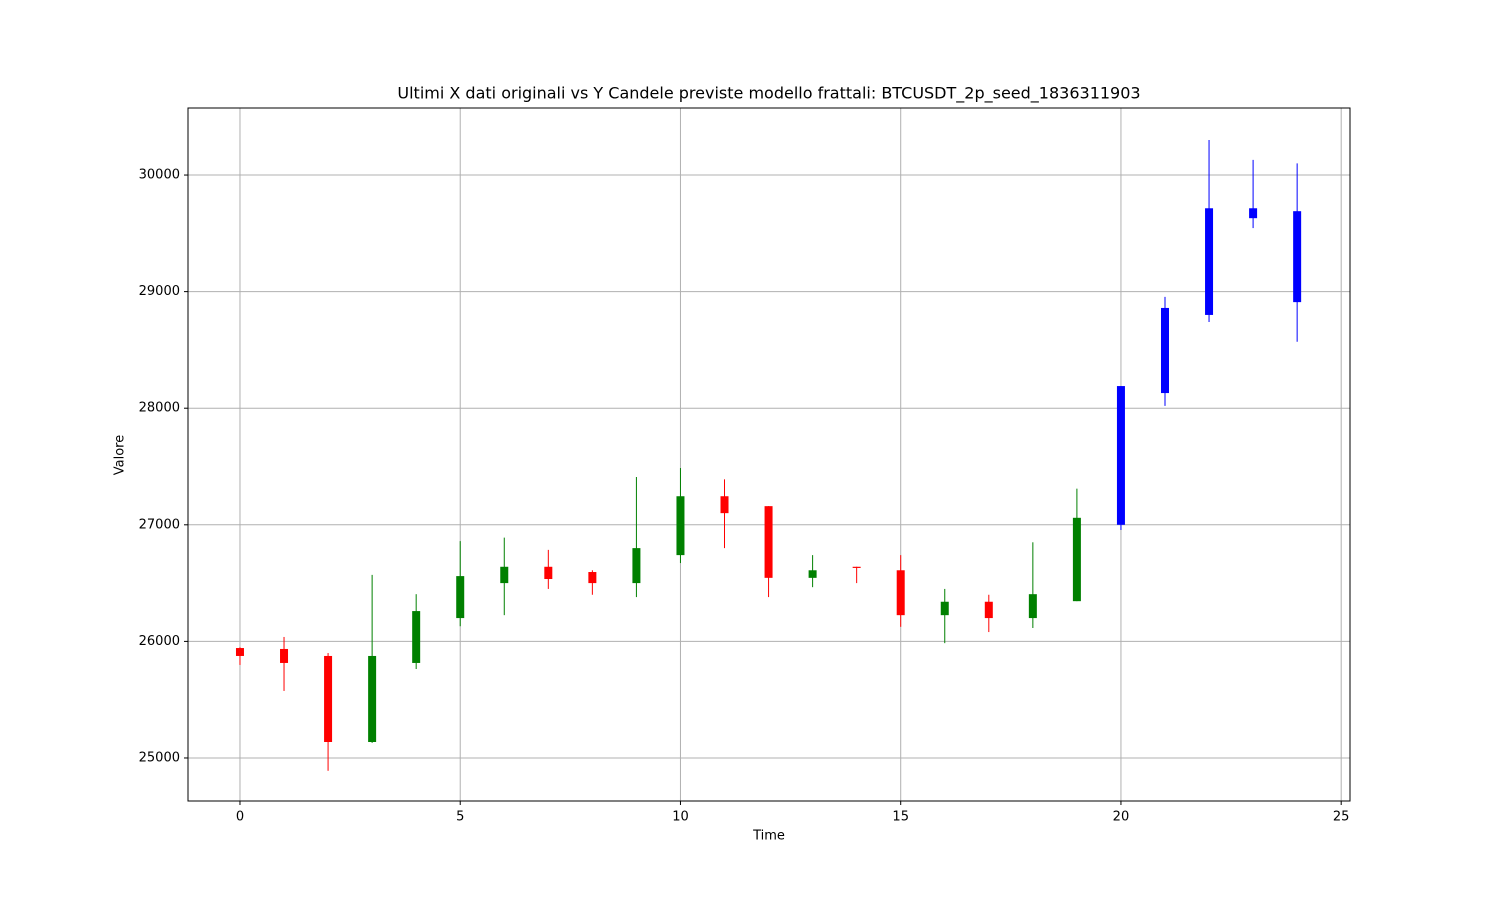 Image resolution: width=1500 pixels, height=900 pixels. I want to click on x-tick-label: 15, so click(900, 817).